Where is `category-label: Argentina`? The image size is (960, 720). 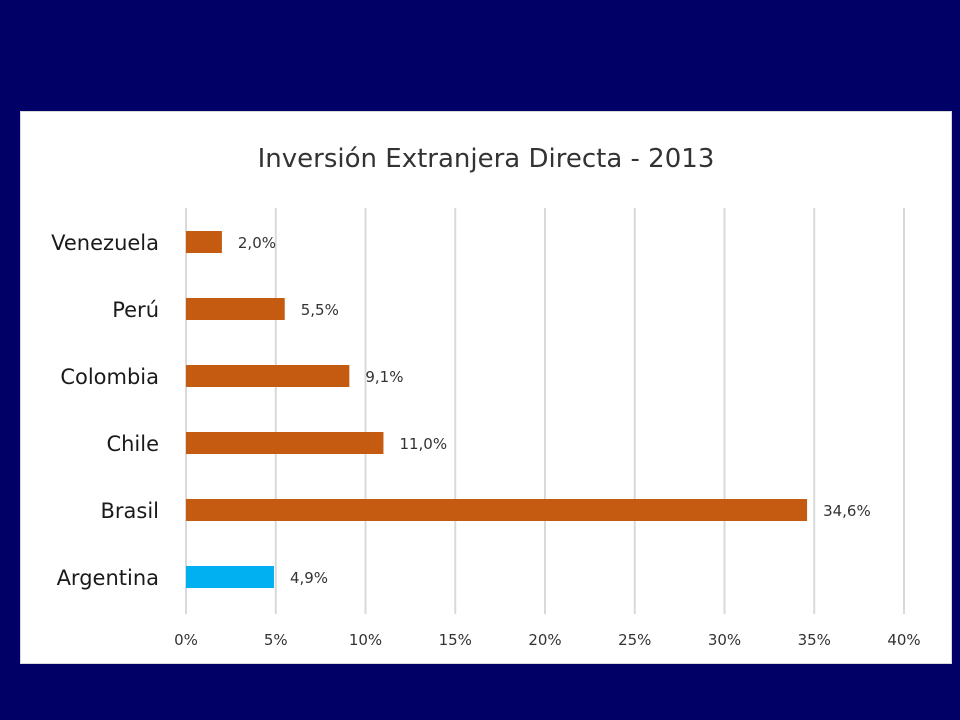 category-label: Argentina is located at coordinates (108, 578).